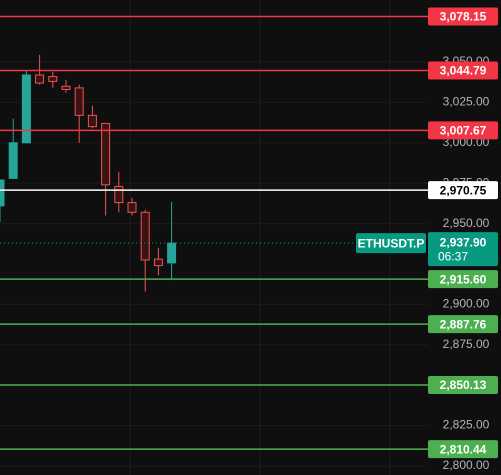  I want to click on level-label: 3,044.79, so click(463, 71).